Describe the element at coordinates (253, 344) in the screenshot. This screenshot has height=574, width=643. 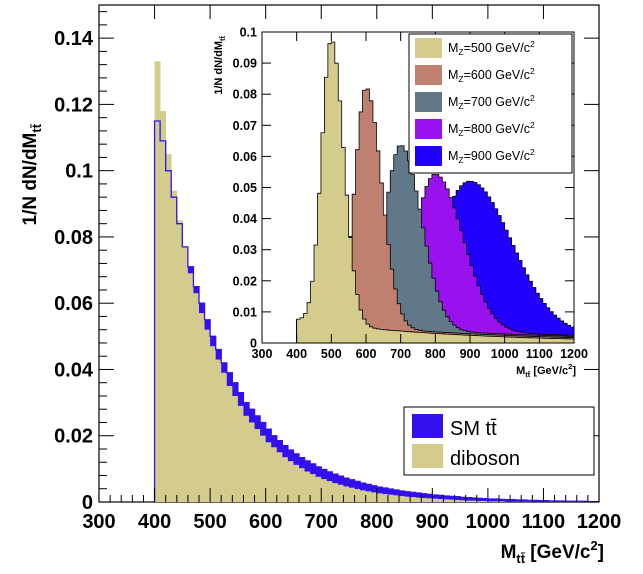
I see `inset-y-tick-label-0: 0` at that location.